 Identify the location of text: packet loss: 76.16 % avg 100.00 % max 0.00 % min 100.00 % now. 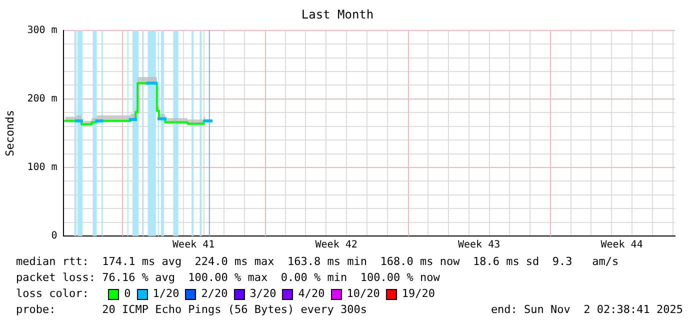
(228, 278).